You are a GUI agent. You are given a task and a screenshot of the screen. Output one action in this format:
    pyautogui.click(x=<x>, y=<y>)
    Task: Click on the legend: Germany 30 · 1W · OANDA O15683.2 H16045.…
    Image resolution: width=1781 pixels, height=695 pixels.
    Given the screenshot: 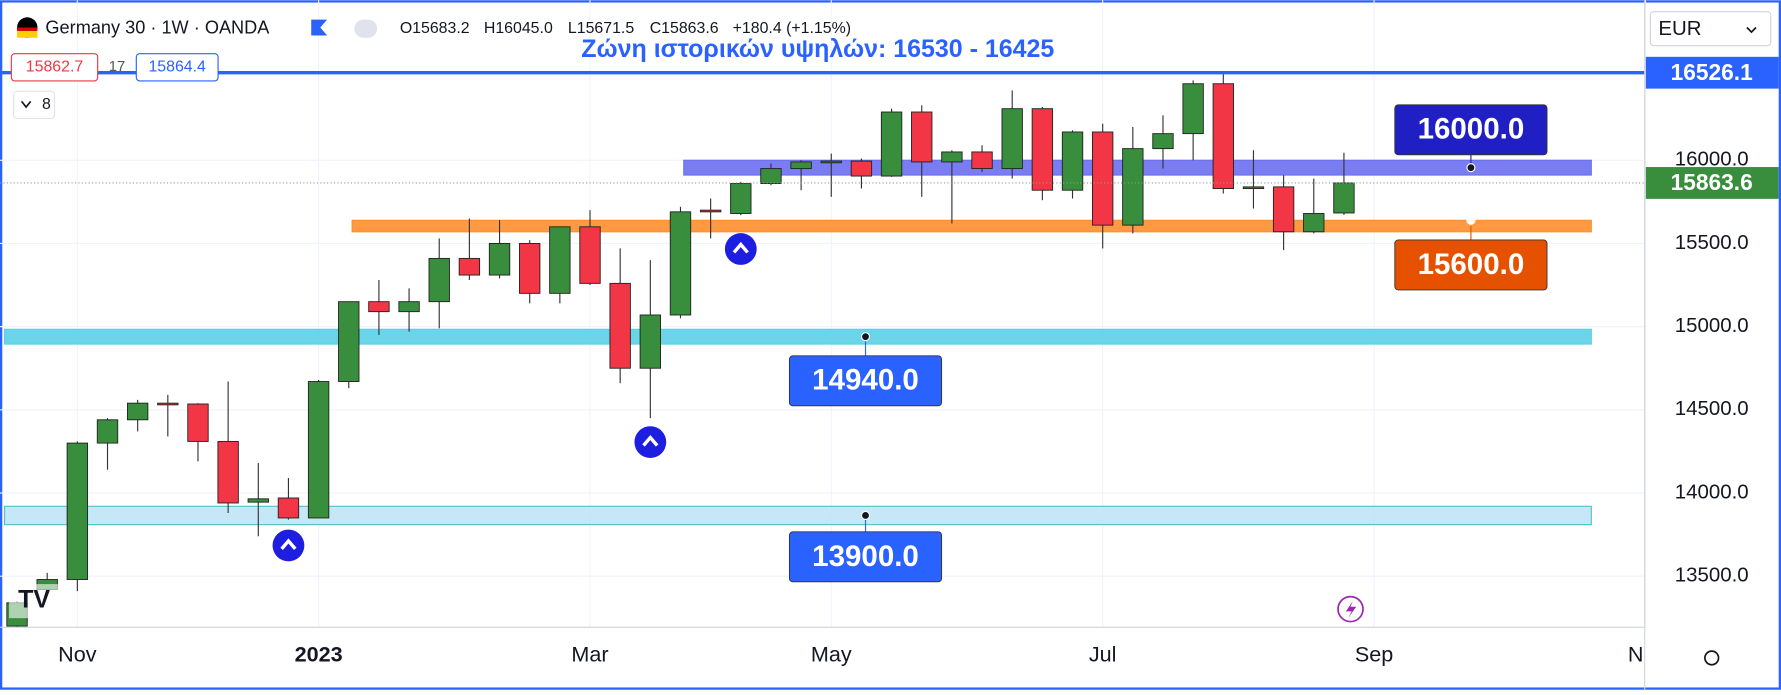 What is the action you would take?
    pyautogui.click(x=430, y=68)
    